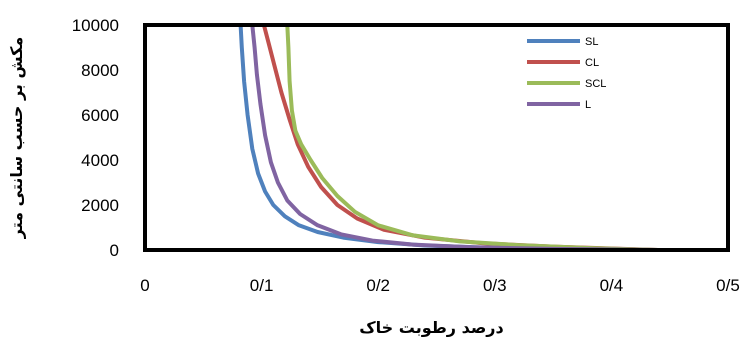 This screenshot has height=340, width=744. Describe the element at coordinates (95, 138) in the screenshot. I see `y-axis-ticks: 0 2000 4000 6000 8000 10000` at that location.